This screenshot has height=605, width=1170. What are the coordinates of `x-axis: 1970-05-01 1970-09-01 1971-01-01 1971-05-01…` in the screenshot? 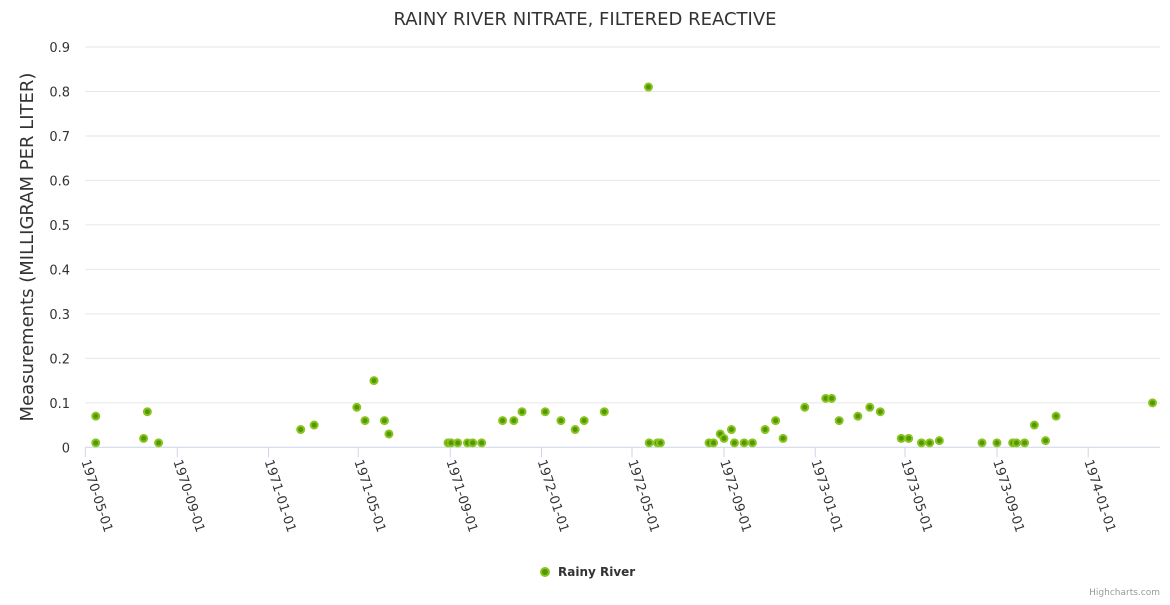 It's located at (618, 490).